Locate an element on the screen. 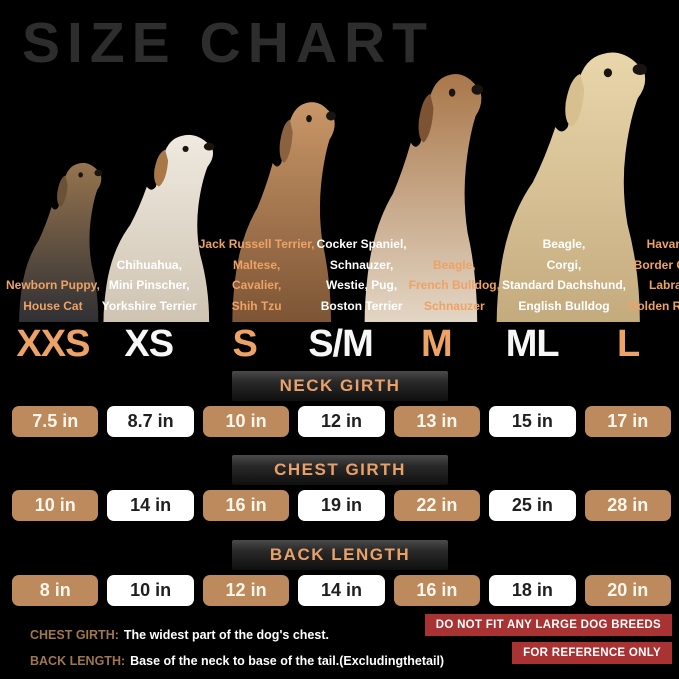  value-row: 7.5 in 8.7 in 10 in 12 in 13 in 15 in 17 in is located at coordinates (341, 421).